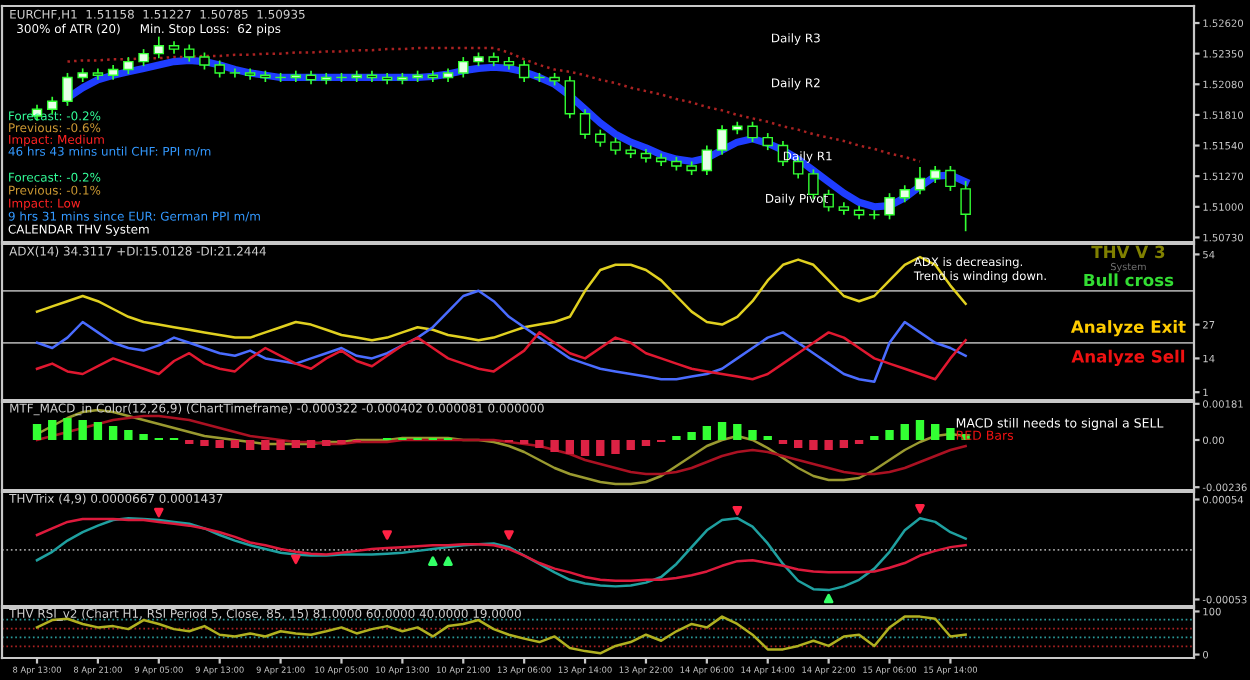 The image size is (1250, 680). Describe the element at coordinates (1128, 358) in the screenshot. I see `text: Analyze Sell` at that location.